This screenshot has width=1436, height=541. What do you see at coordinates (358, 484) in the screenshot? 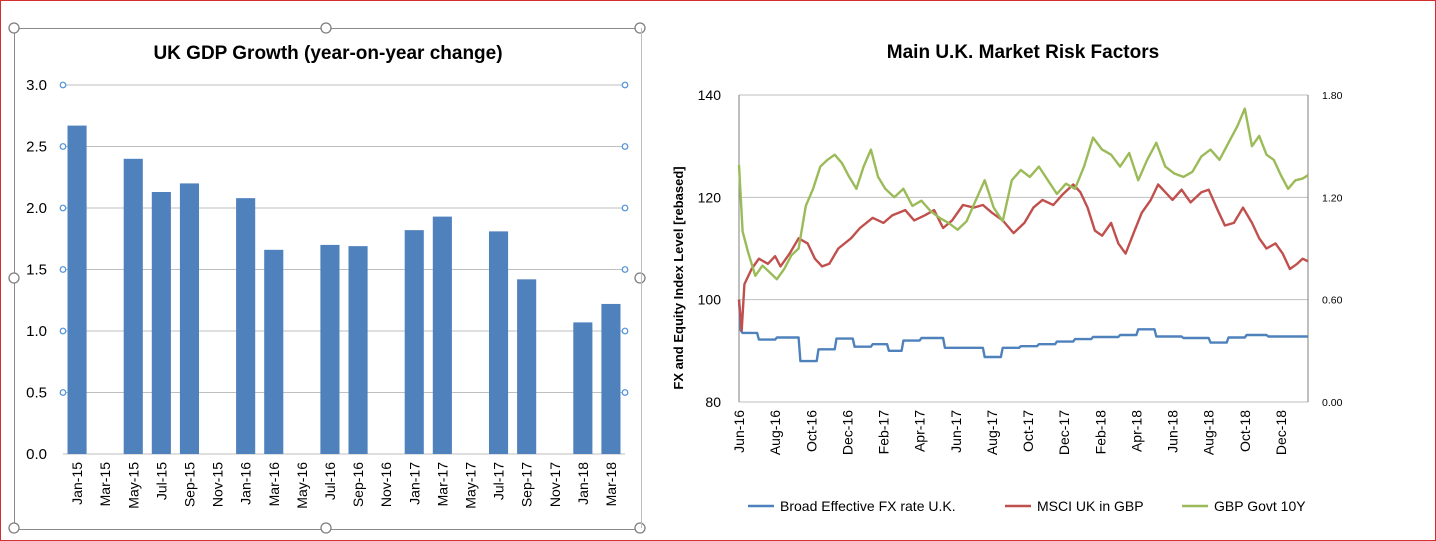
I see `x-tick-label: Sep-16` at bounding box center [358, 484].